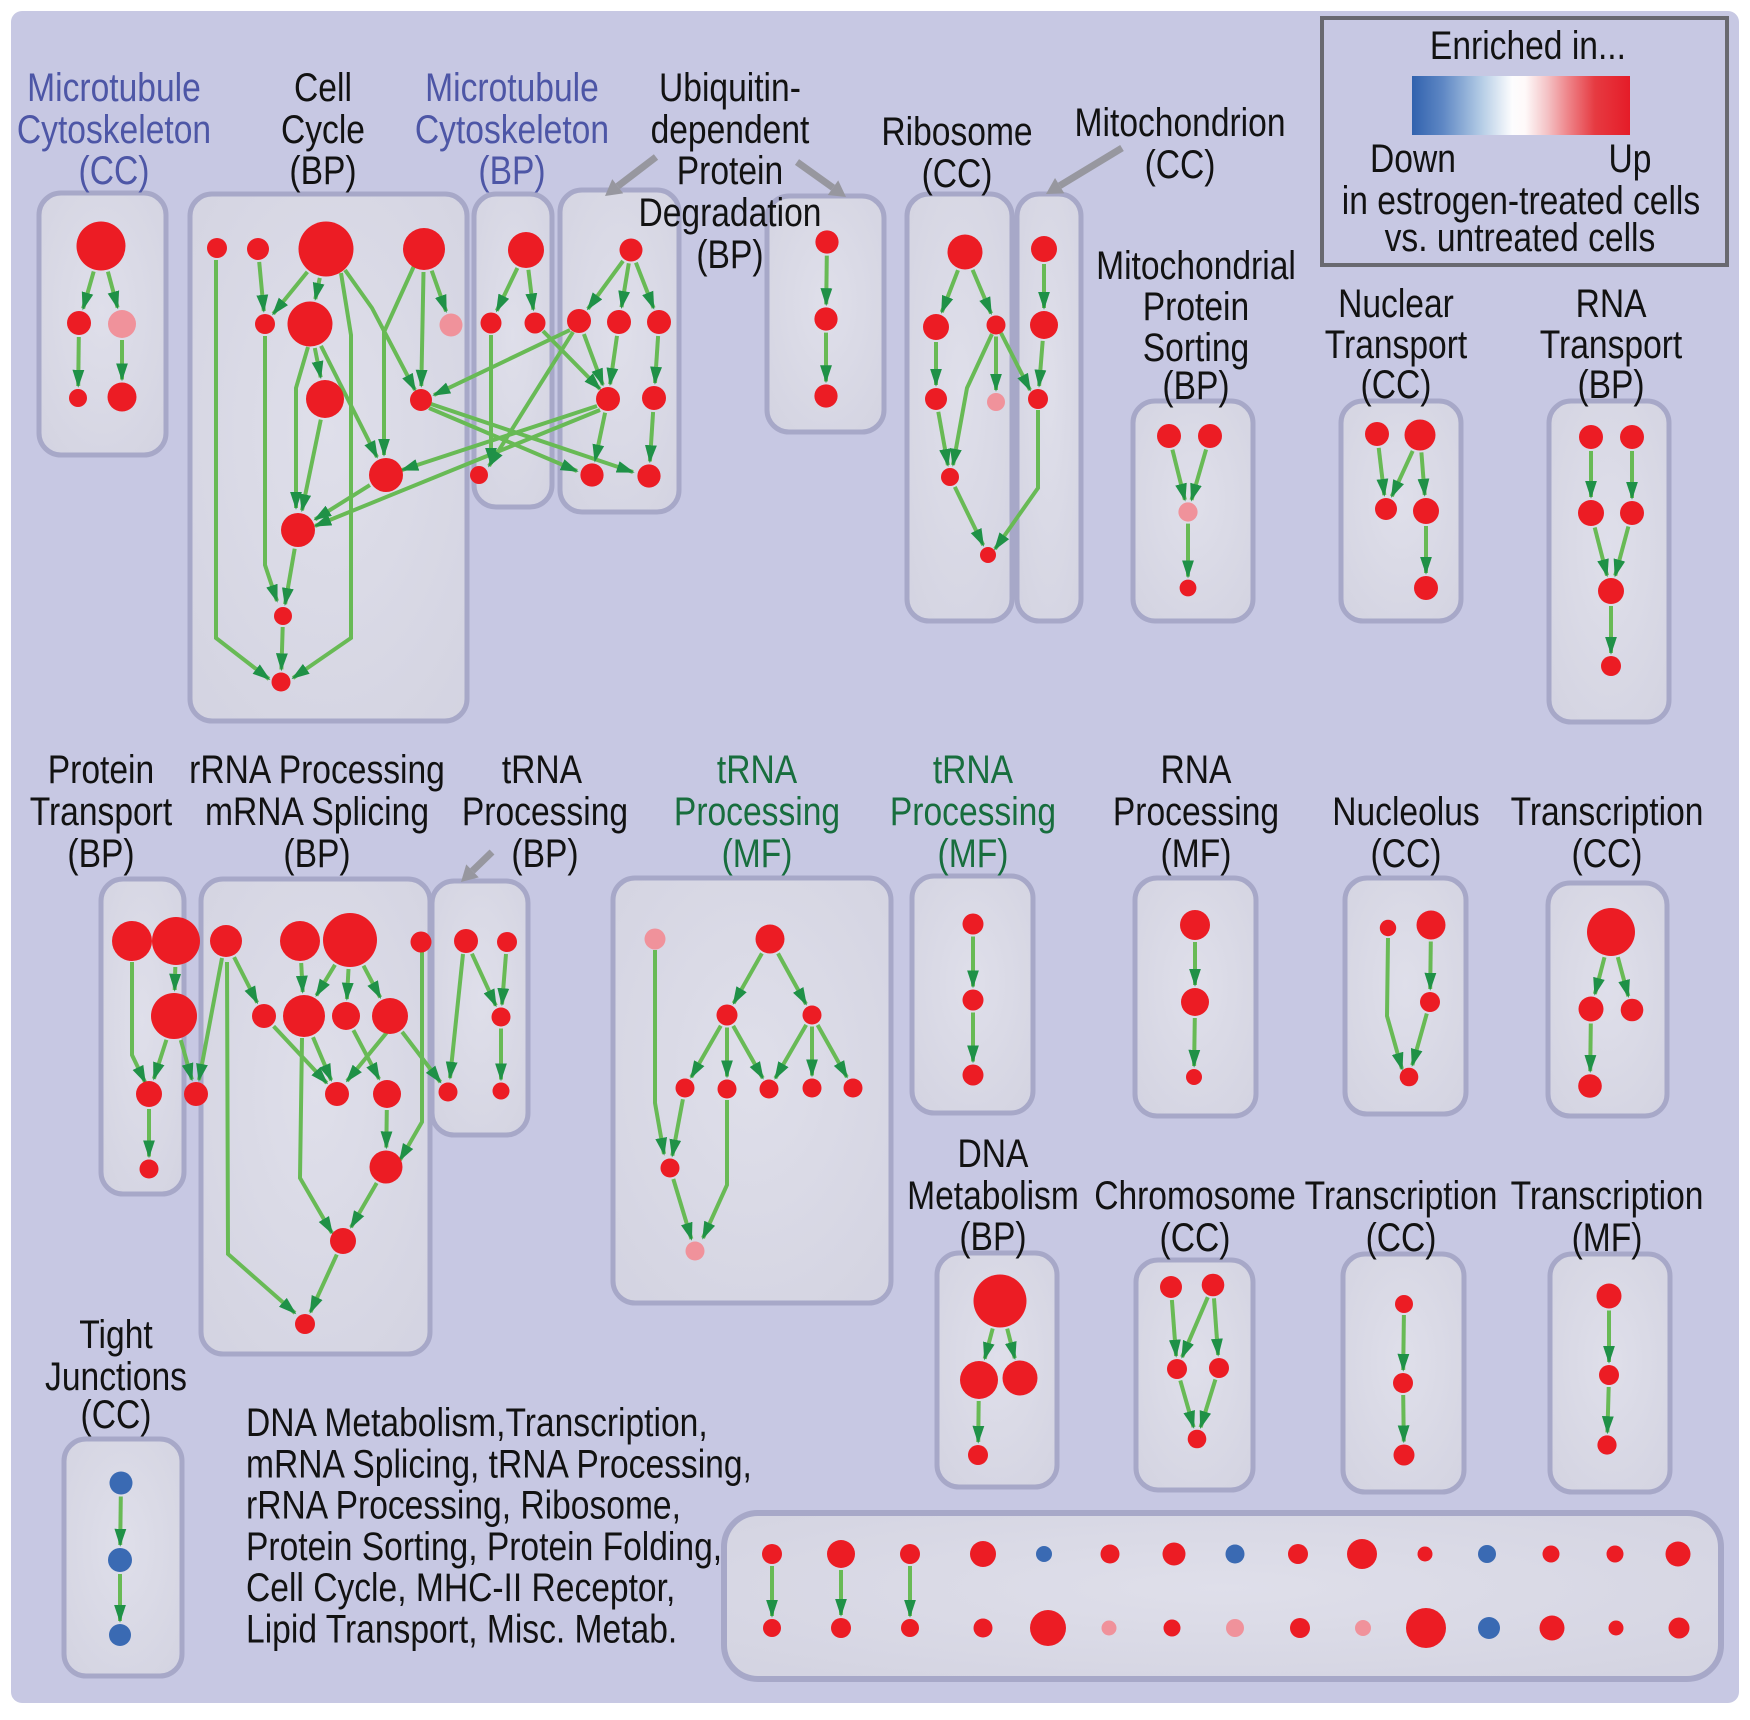 This screenshot has width=1750, height=1720. Describe the element at coordinates (1195, 1195) in the screenshot. I see `svg-text: Chromosome` at that location.